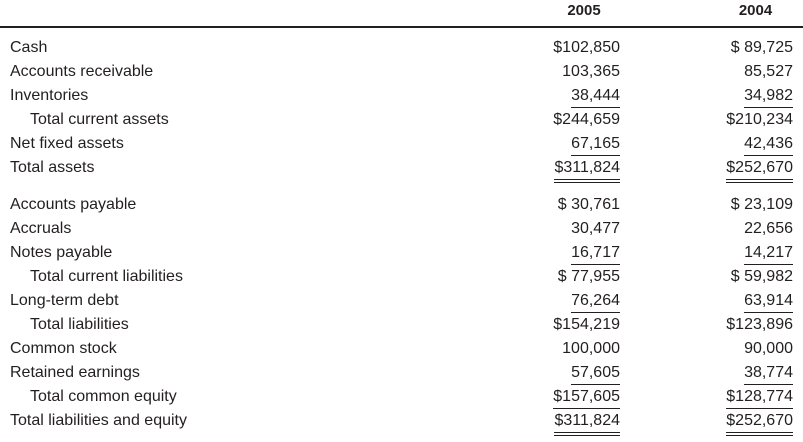  Describe the element at coordinates (586, 47) in the screenshot. I see `value-2005: $102,850` at that location.